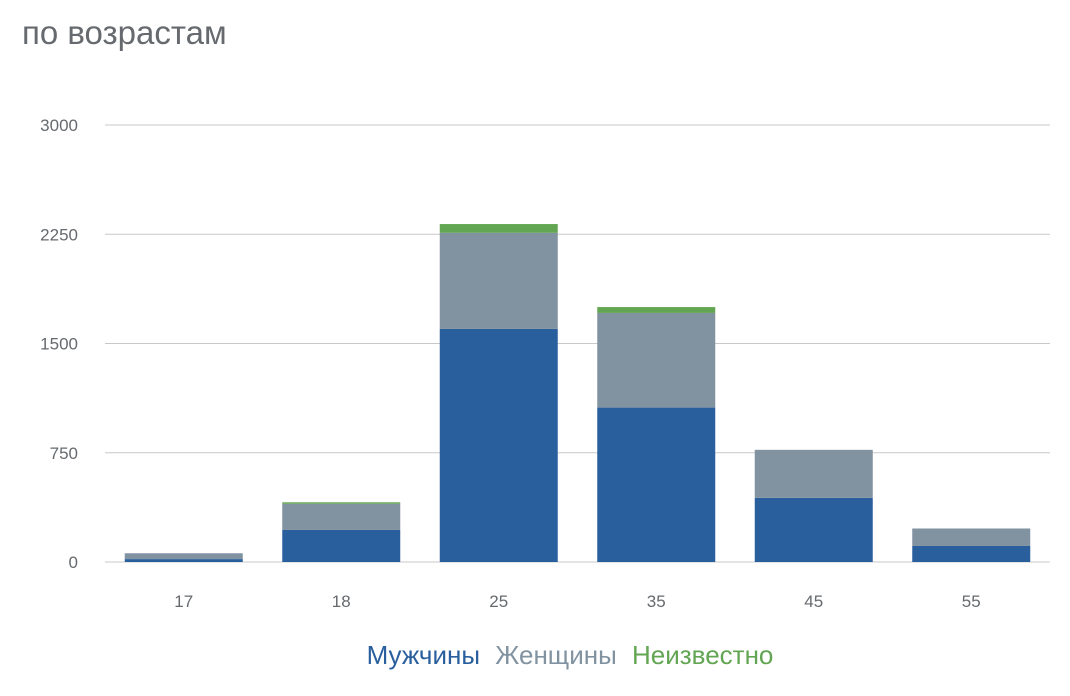 The height and width of the screenshot is (696, 1070). What do you see at coordinates (183, 601) in the screenshot?
I see `x-tick-label-17: 17` at bounding box center [183, 601].